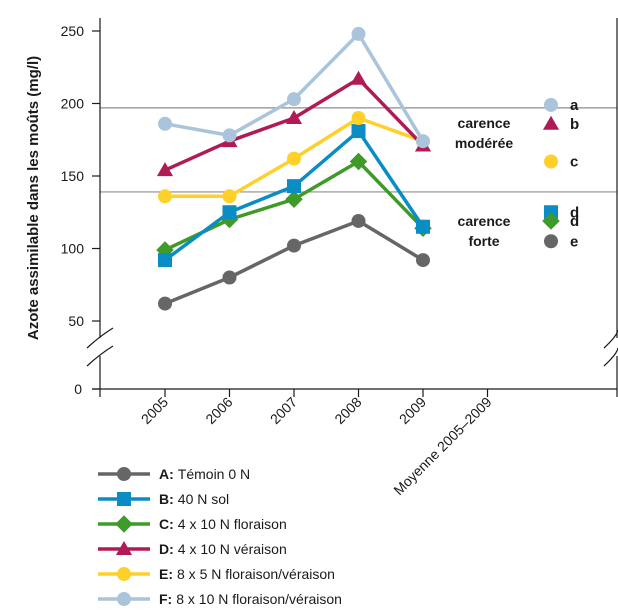  What do you see at coordinates (100, 338) in the screenshot?
I see `y-axis-break-mark-upper` at bounding box center [100, 338].